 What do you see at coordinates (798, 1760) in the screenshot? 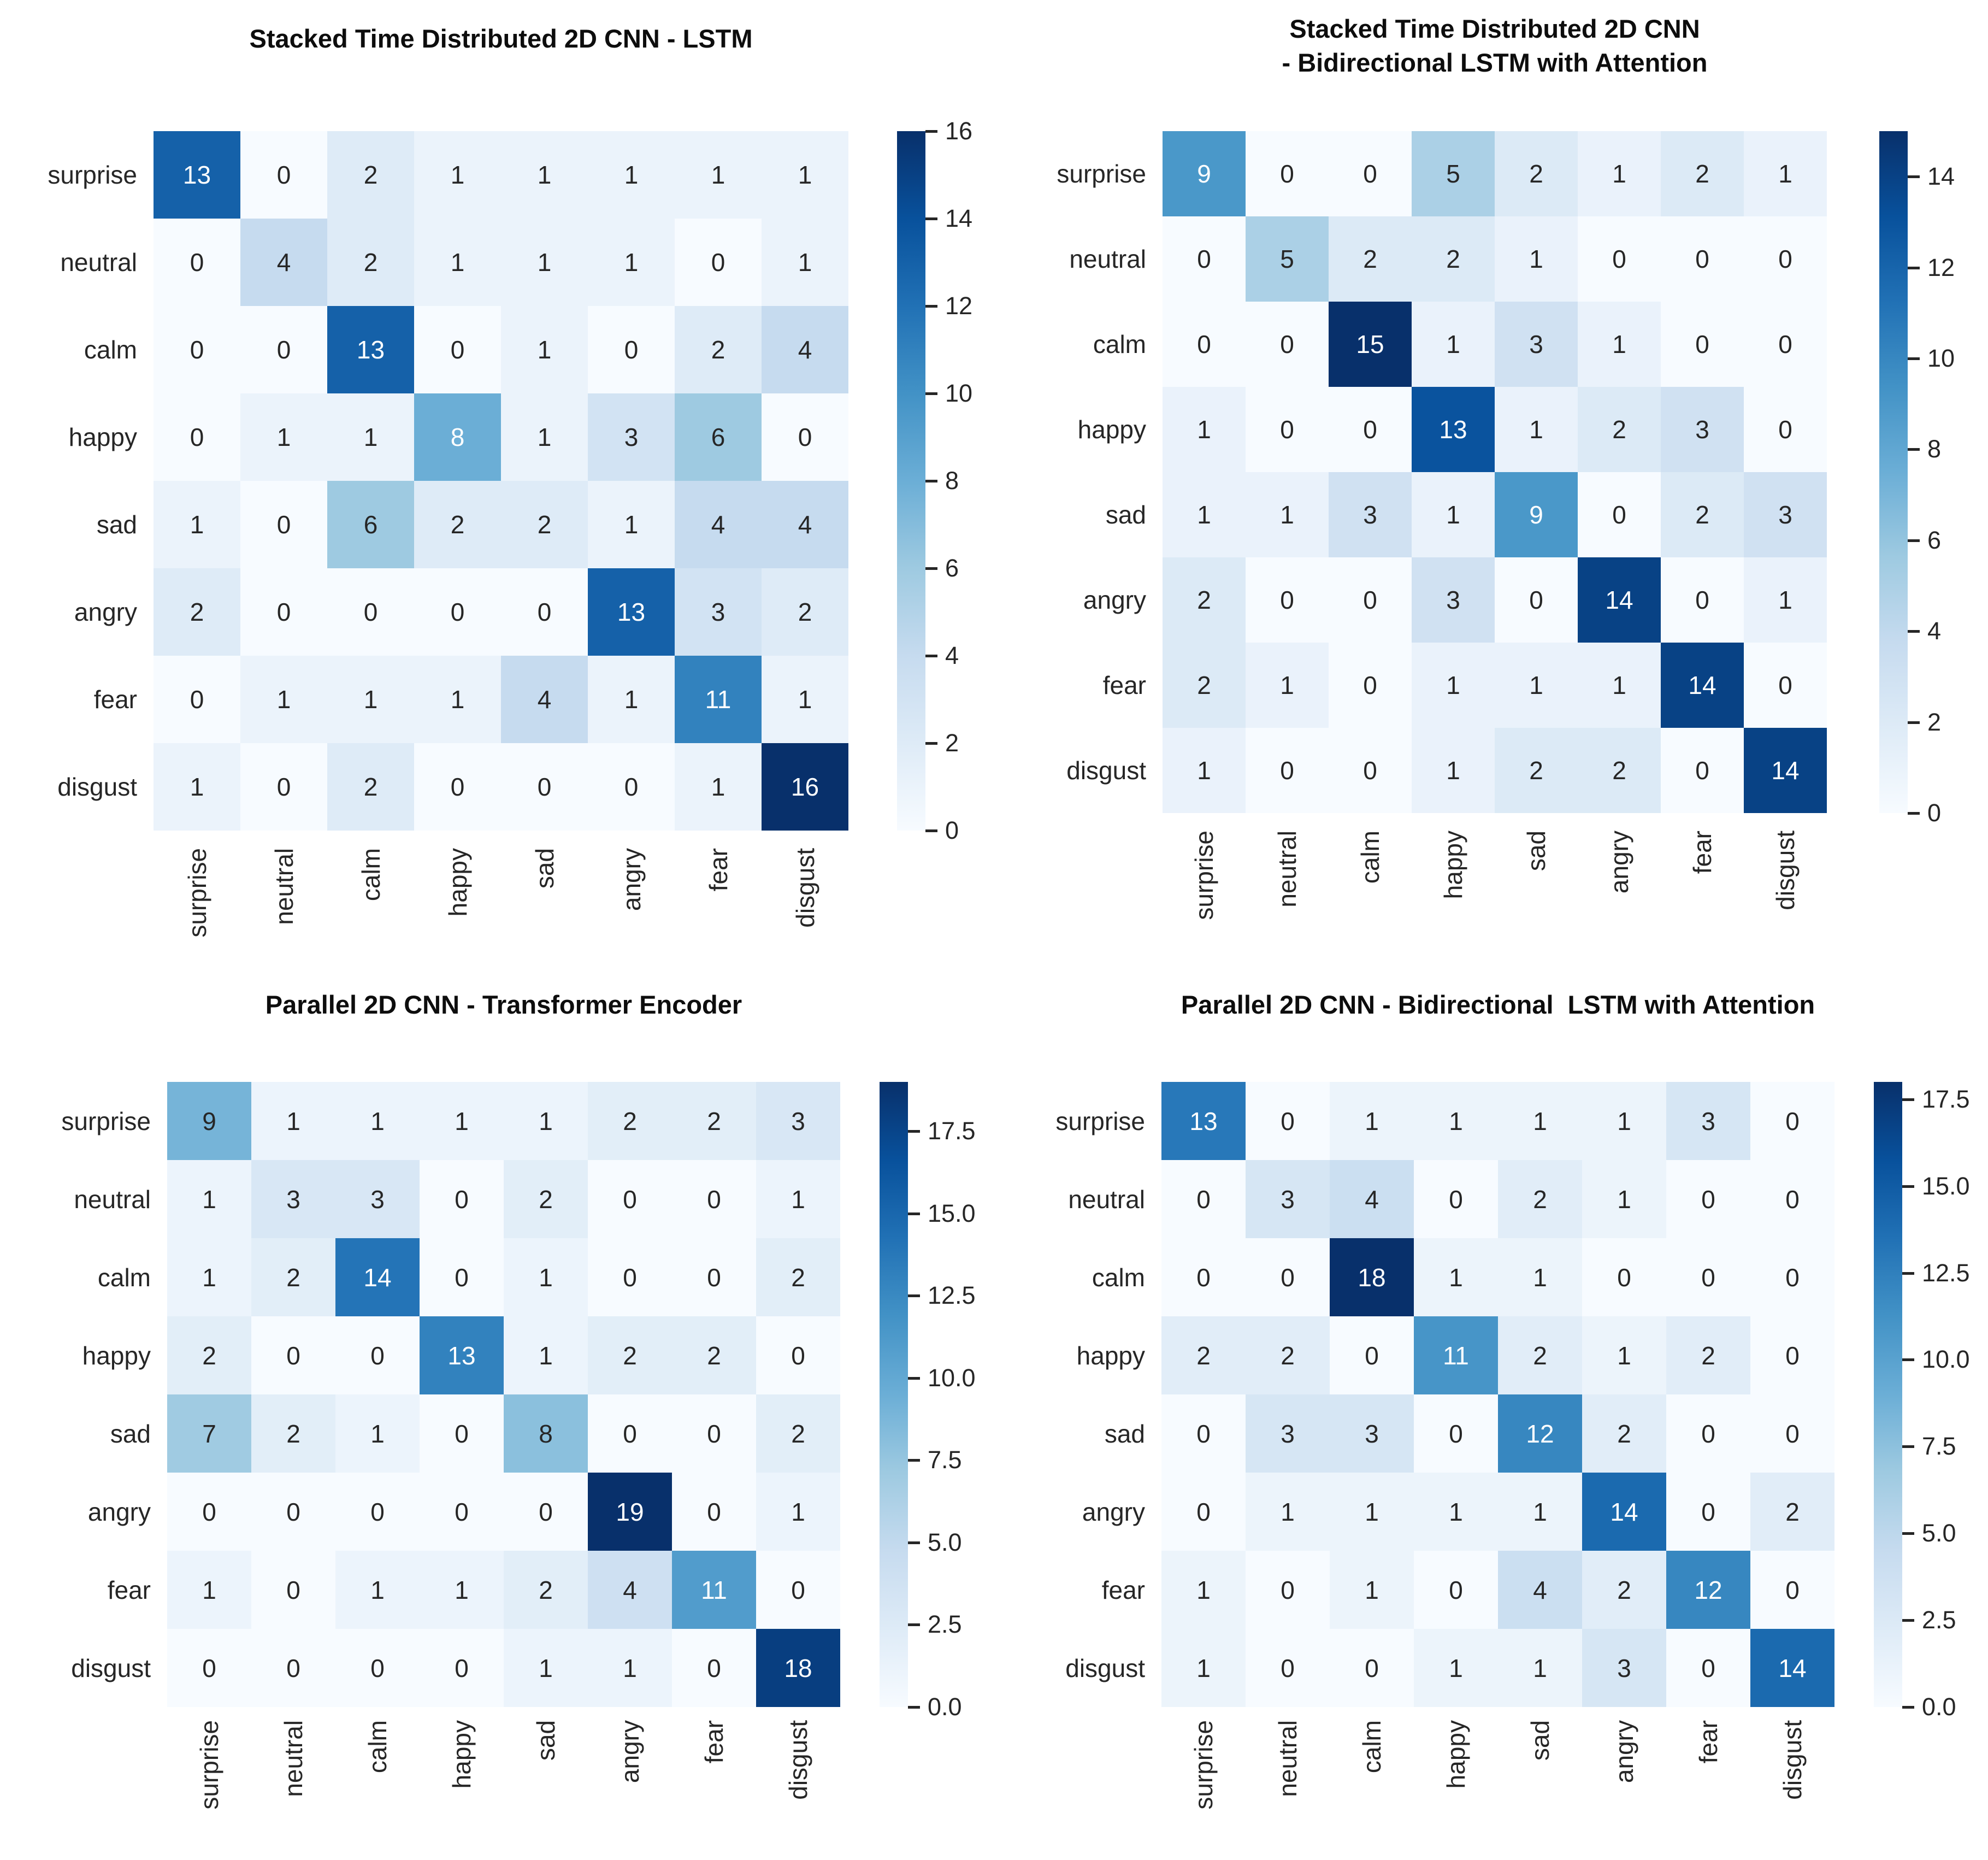
I see `x-tick-slot-disgust: disgust` at bounding box center [798, 1760].